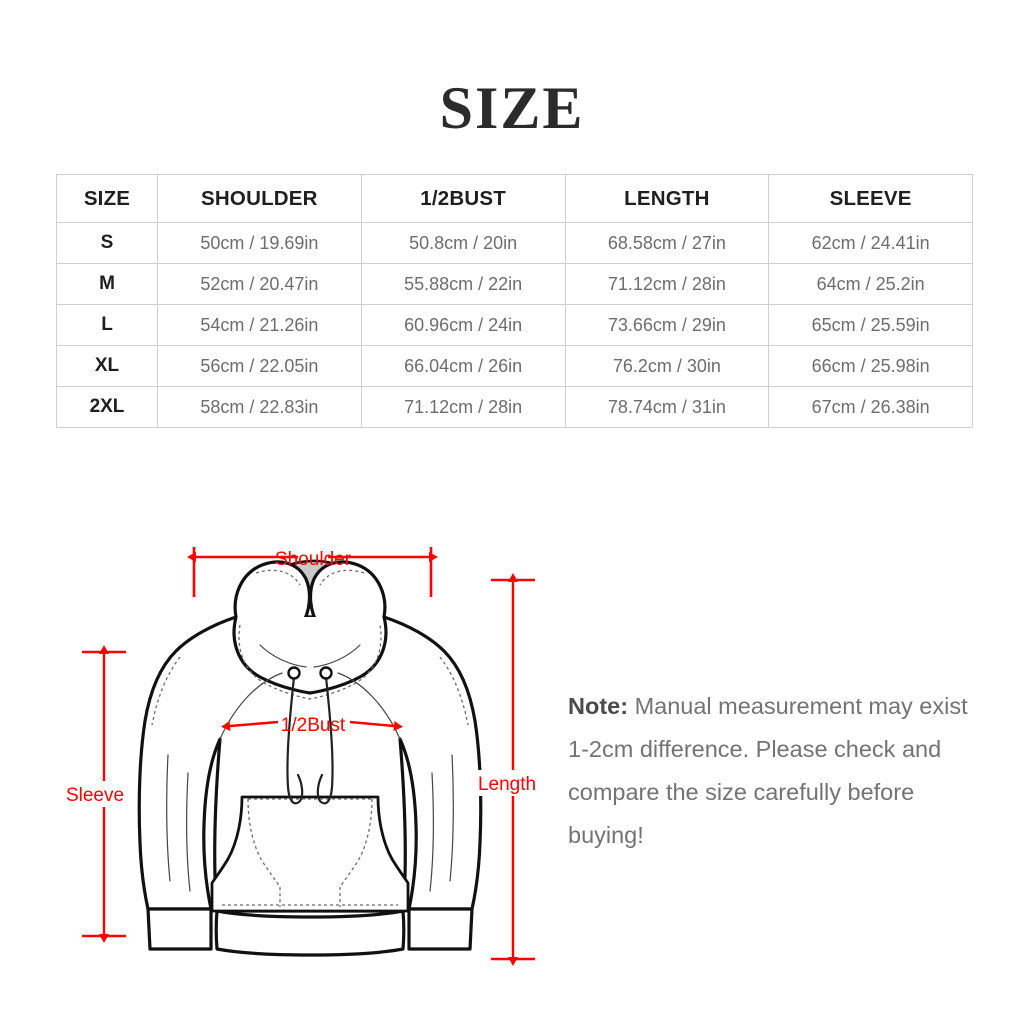 The image size is (1024, 1024). What do you see at coordinates (337, 656) in the screenshot?
I see `hood-crease-right` at bounding box center [337, 656].